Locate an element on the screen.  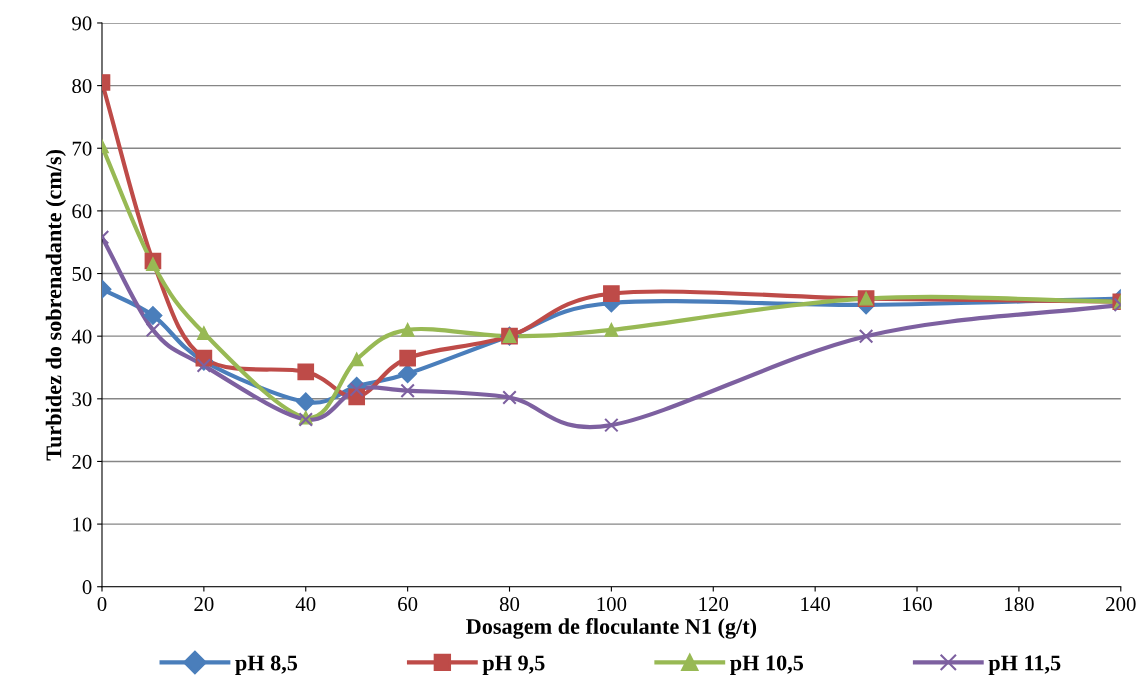
y-tick-label: 0 is located at coordinates (87, 587).